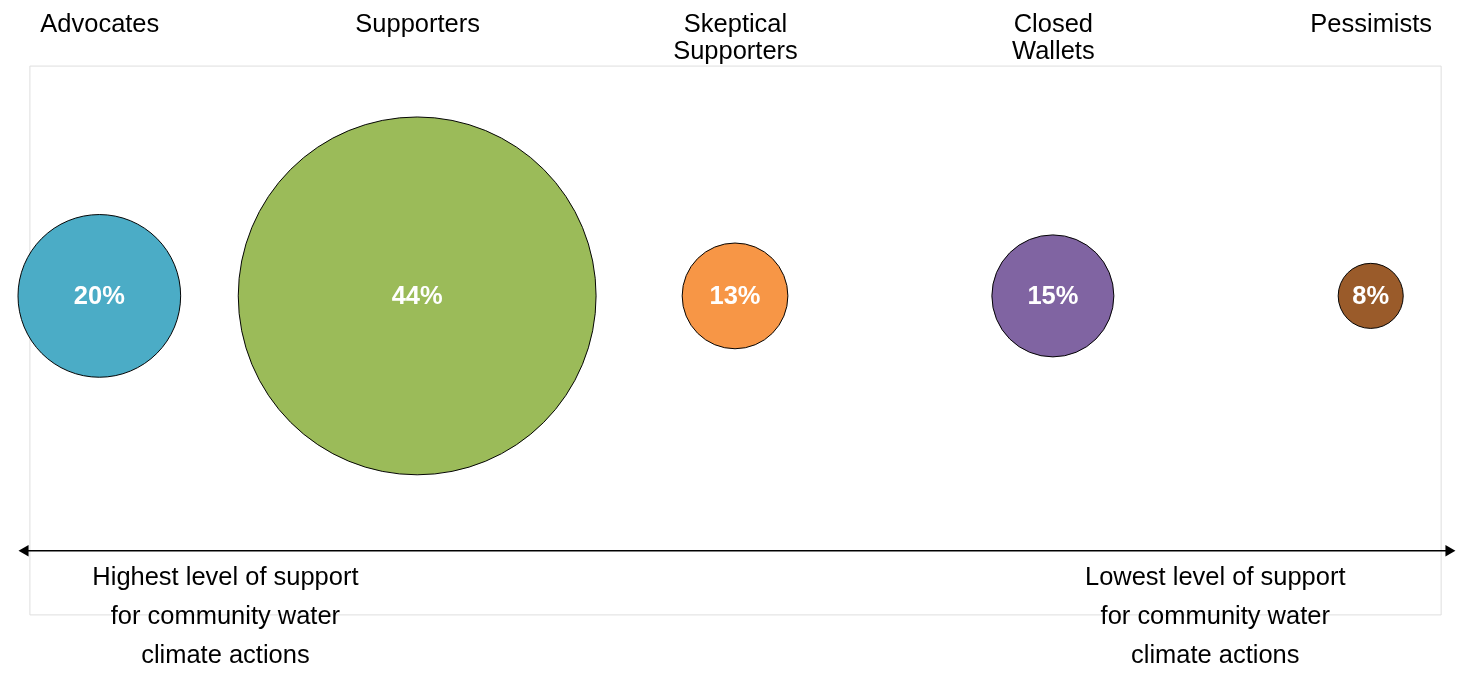 The width and height of the screenshot is (1472, 698). What do you see at coordinates (417, 294) in the screenshot?
I see `data-label: 44%` at bounding box center [417, 294].